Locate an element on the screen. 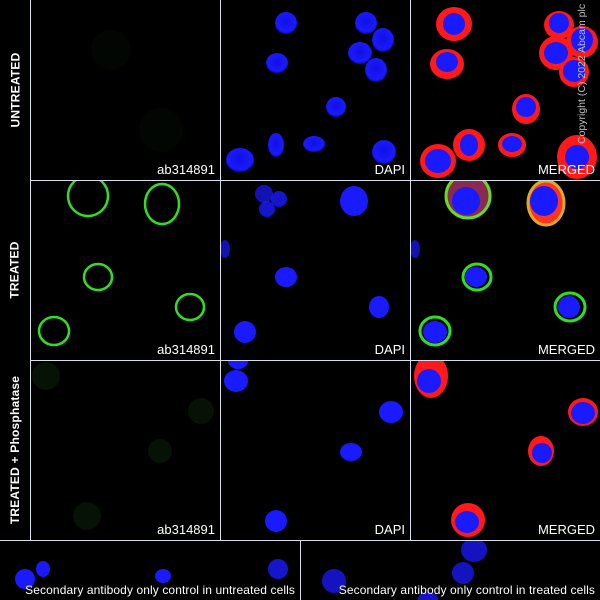  panel-untreated-dapi: DAPI is located at coordinates (315, 90).